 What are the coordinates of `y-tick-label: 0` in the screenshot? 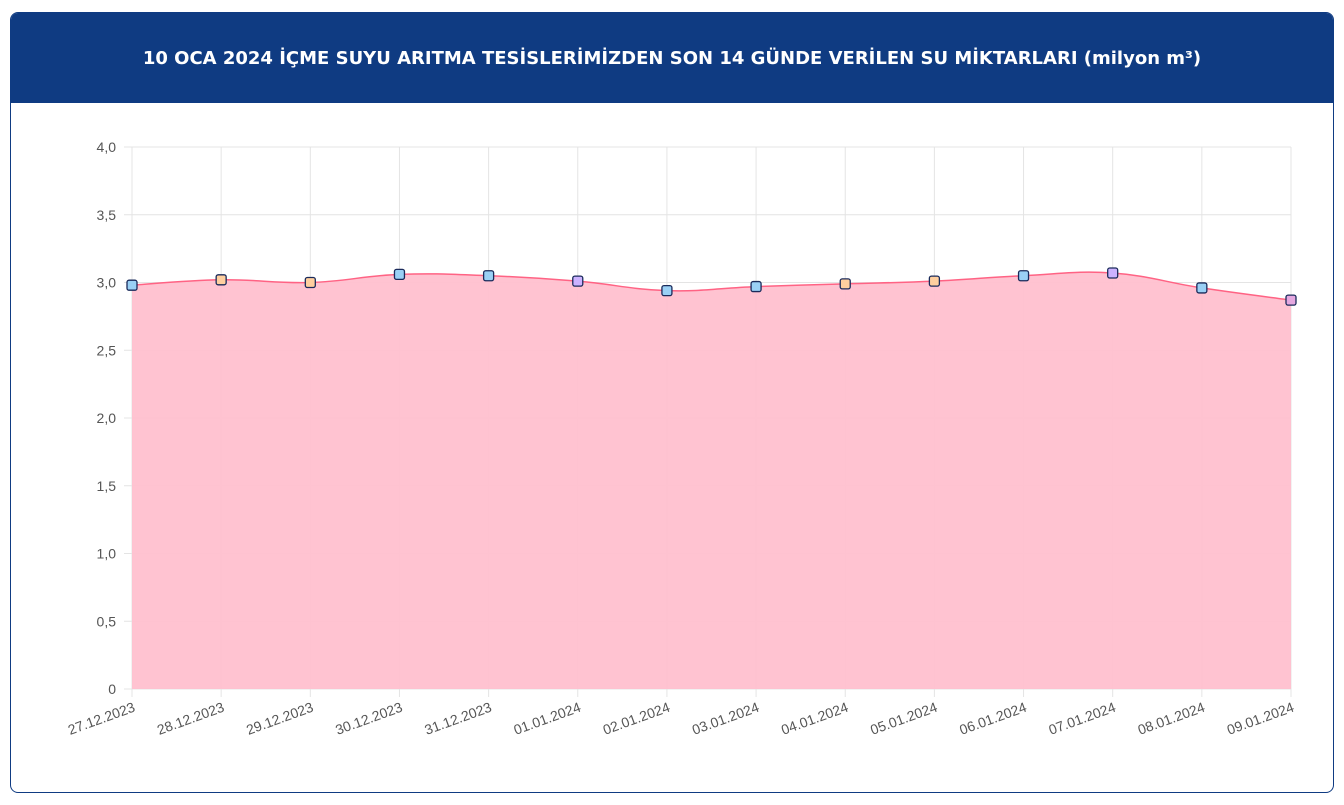 It's located at (112, 689).